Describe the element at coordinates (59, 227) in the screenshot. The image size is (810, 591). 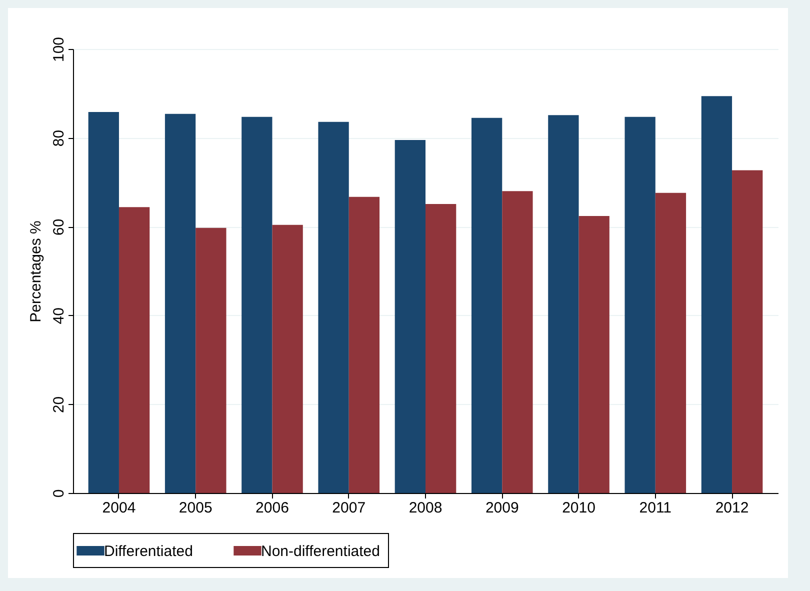
I see `y-tick-label: 60` at that location.